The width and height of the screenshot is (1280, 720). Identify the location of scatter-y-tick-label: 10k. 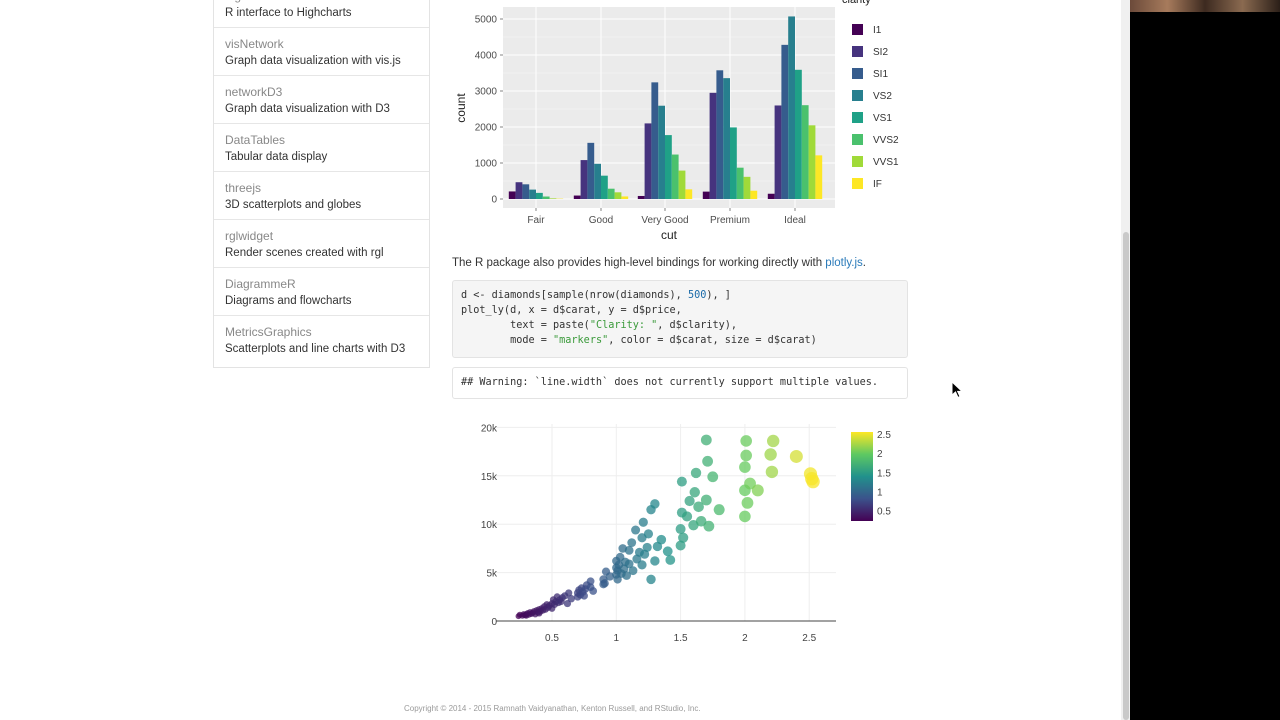
(489, 525).